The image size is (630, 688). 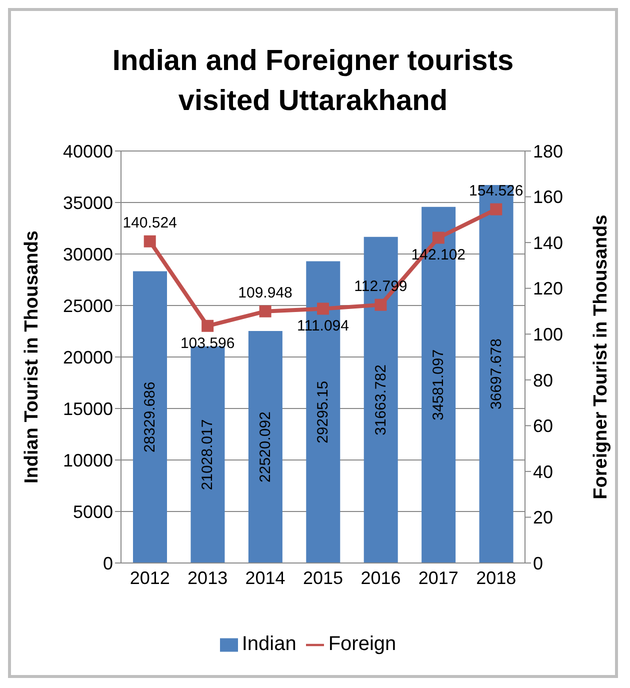 I want to click on y2-tick-label: 100, so click(x=548, y=334).